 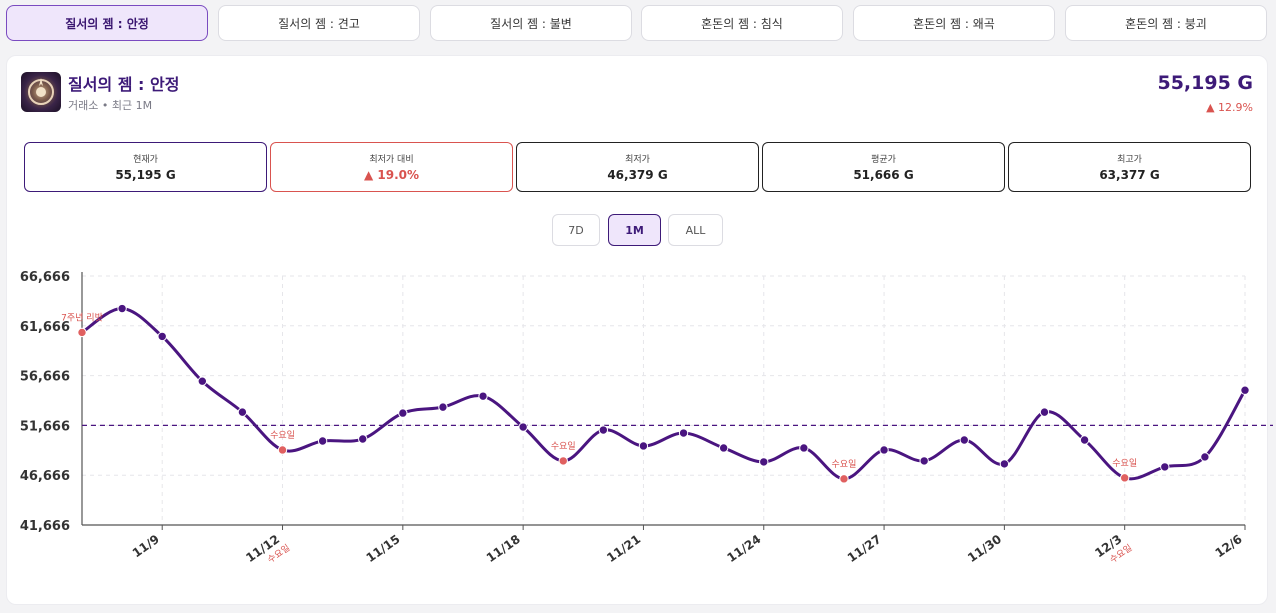 I want to click on gem-icon, so click(x=41, y=92).